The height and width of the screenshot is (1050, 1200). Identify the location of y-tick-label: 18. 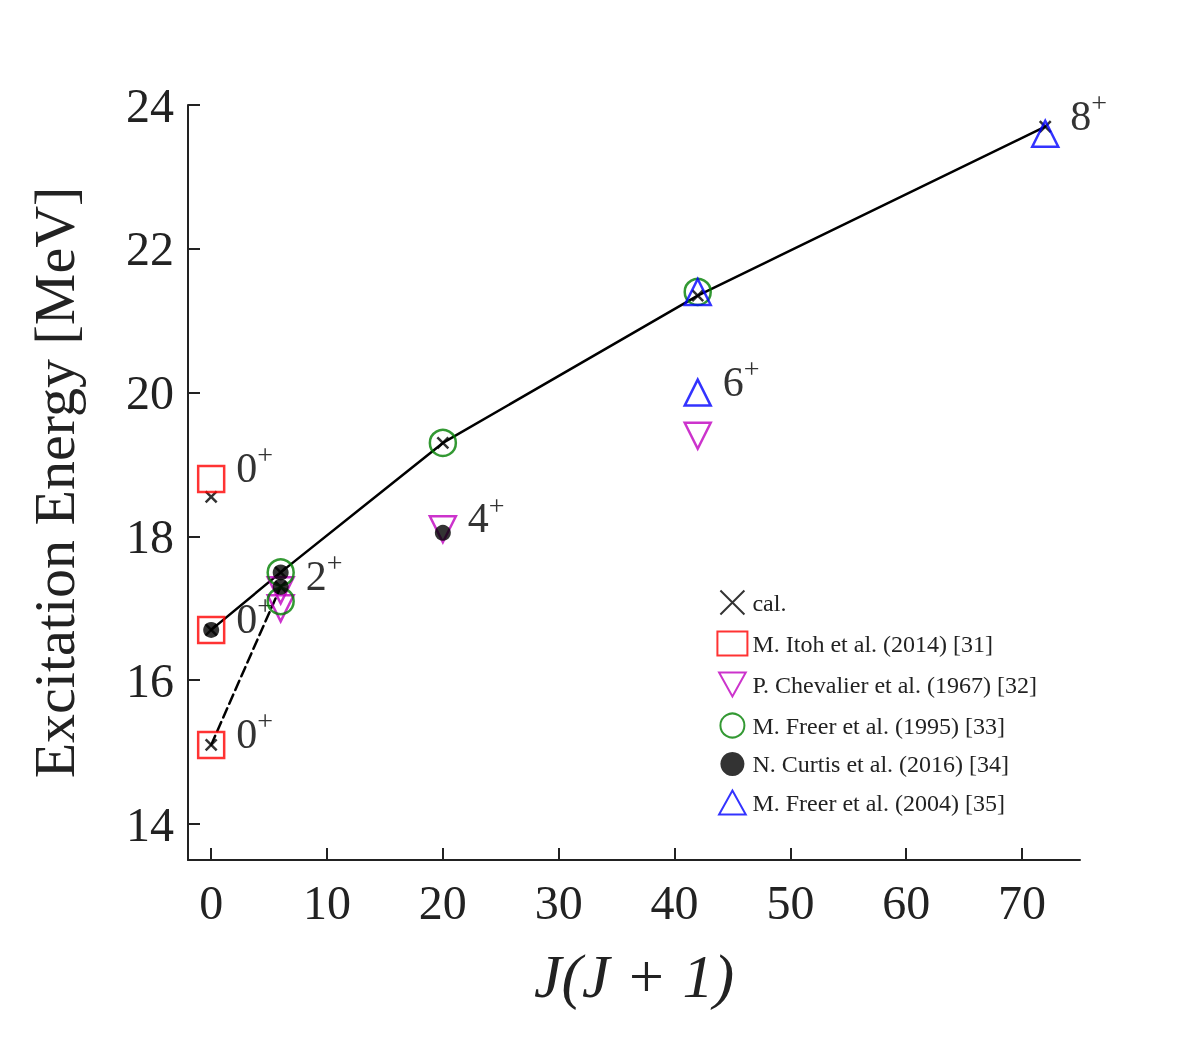
(150, 536).